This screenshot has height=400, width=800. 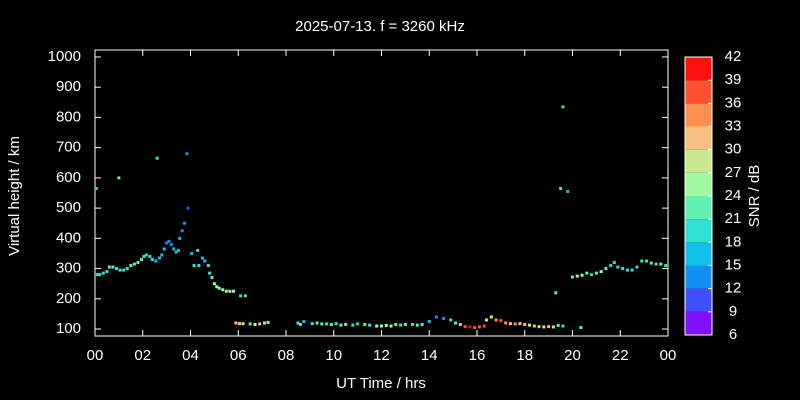 What do you see at coordinates (524, 355) in the screenshot?
I see `x-tick-label: 18` at bounding box center [524, 355].